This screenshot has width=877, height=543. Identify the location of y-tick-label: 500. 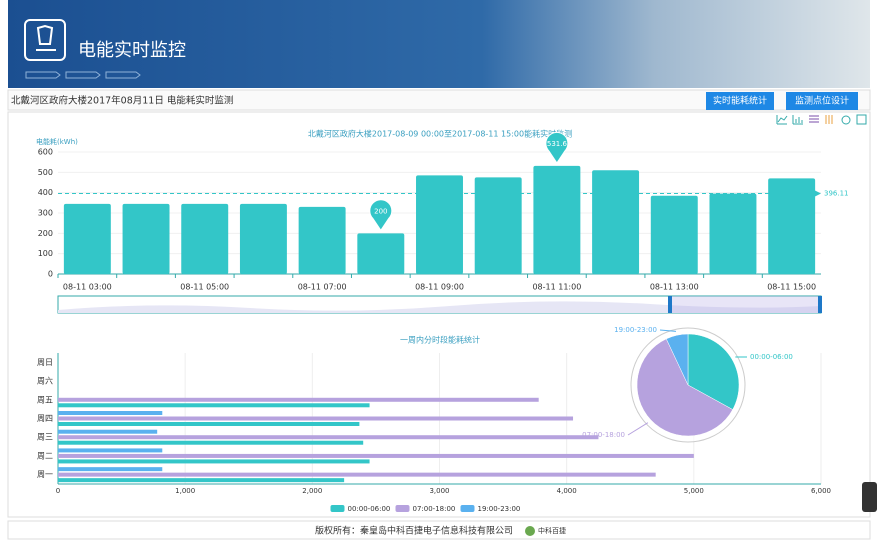
(45, 172).